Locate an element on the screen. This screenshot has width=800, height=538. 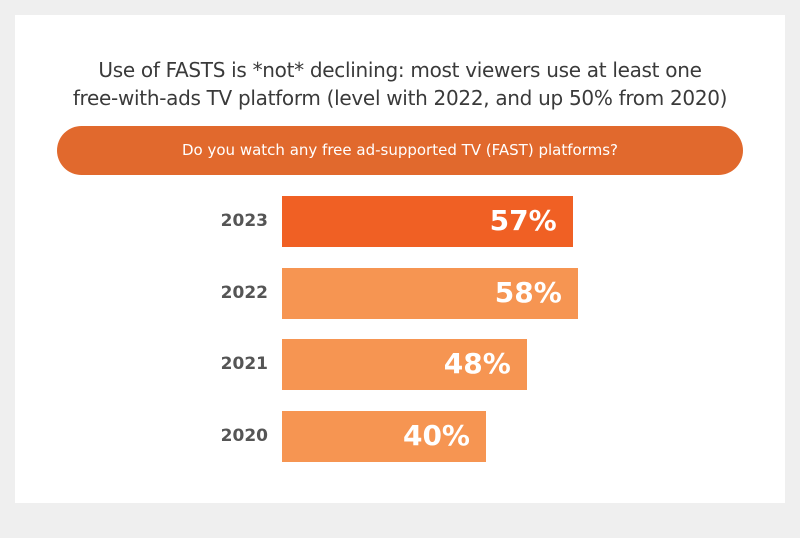
category-label-2023: 2023 is located at coordinates (244, 221).